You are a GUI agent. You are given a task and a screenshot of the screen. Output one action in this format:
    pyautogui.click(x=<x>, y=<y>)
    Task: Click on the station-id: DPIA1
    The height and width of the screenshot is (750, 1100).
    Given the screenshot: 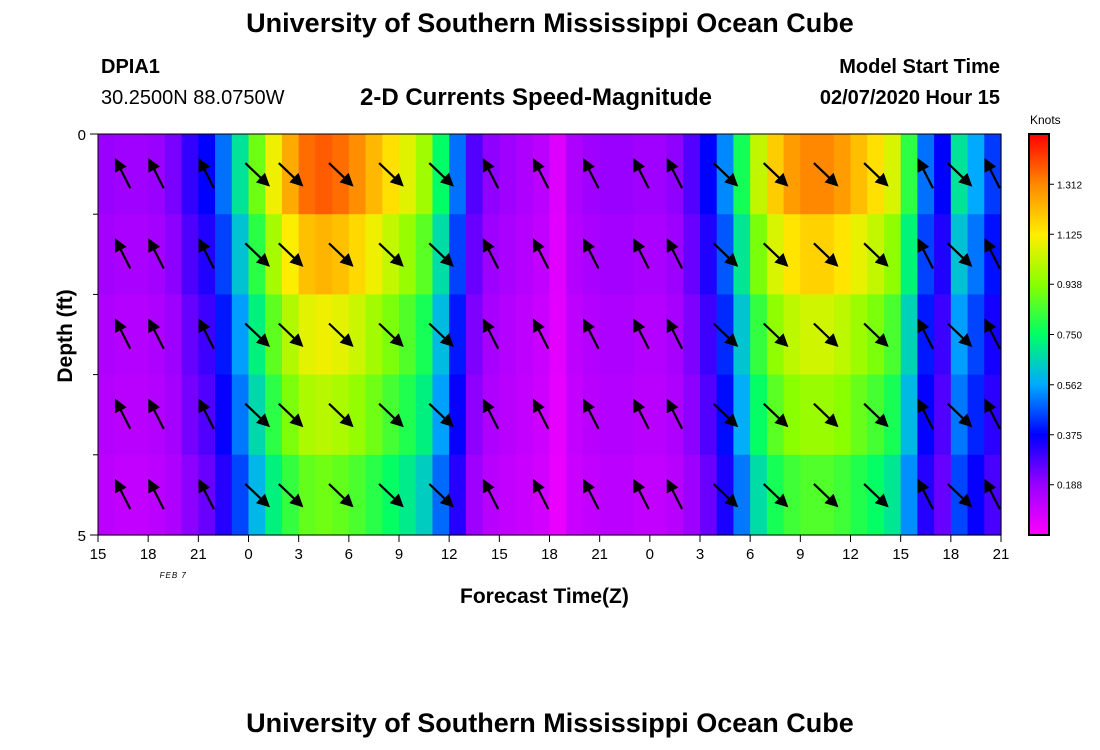 What is the action you would take?
    pyautogui.click(x=130, y=67)
    